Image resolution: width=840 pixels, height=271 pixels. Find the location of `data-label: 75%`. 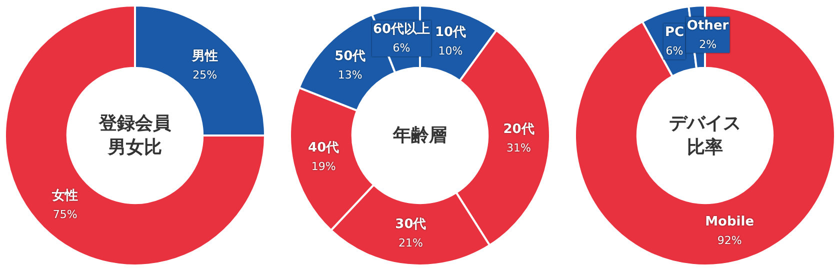

data-label: 75% is located at coordinates (65, 215).